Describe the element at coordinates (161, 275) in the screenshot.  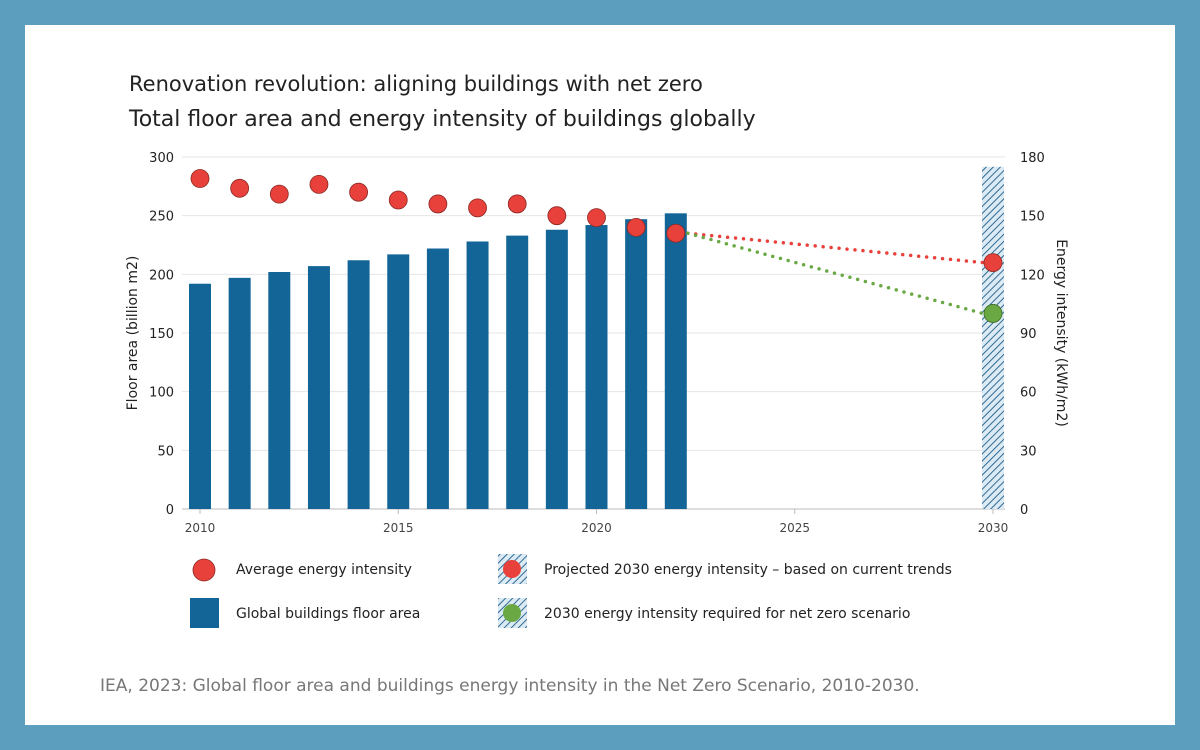
I see `y-tick-label: 200` at that location.